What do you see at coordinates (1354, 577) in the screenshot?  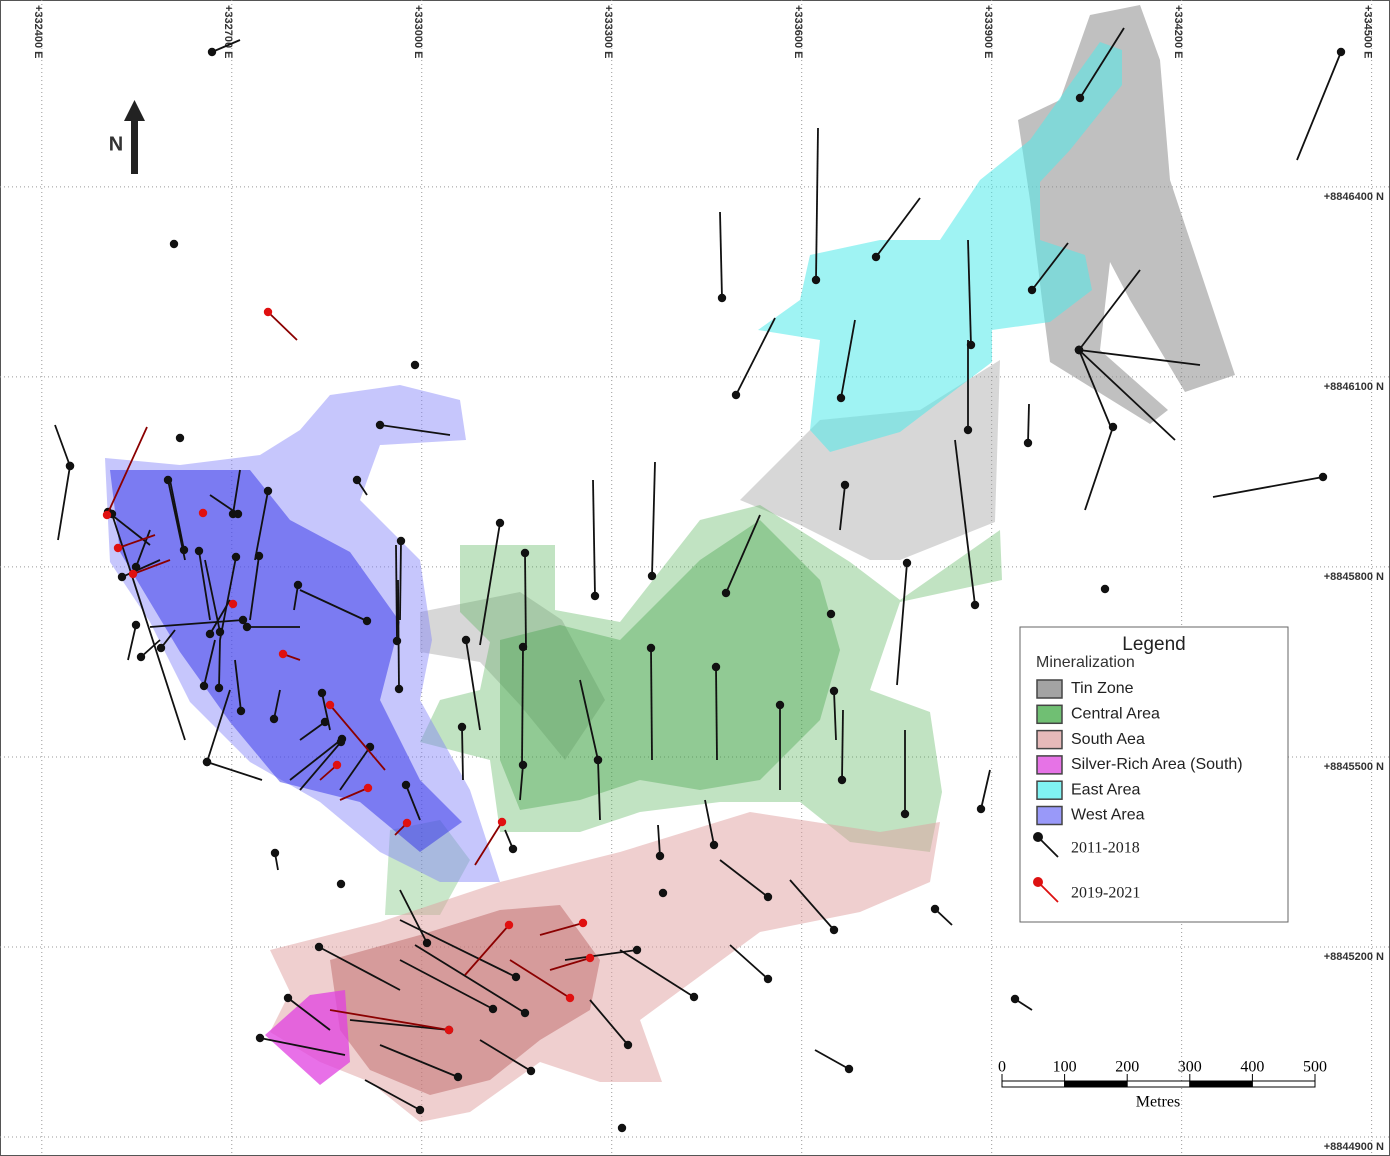 I see `northing-label: +8845800 N` at bounding box center [1354, 577].